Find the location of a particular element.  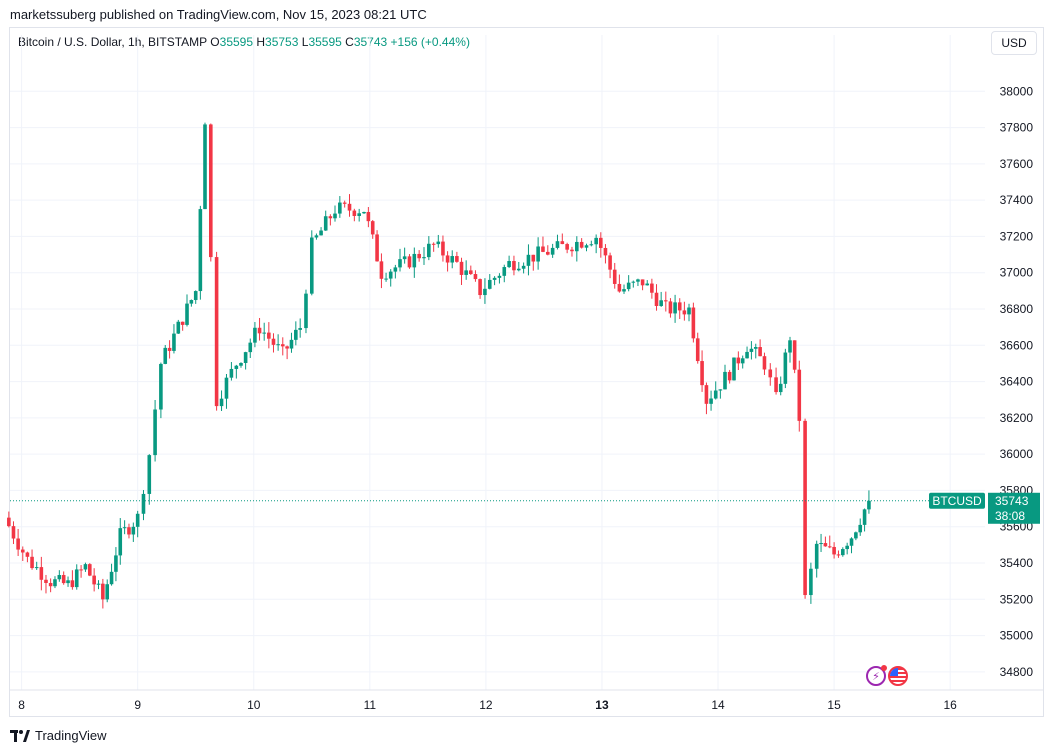

change-value: +156 (+0.44%) is located at coordinates (430, 42).